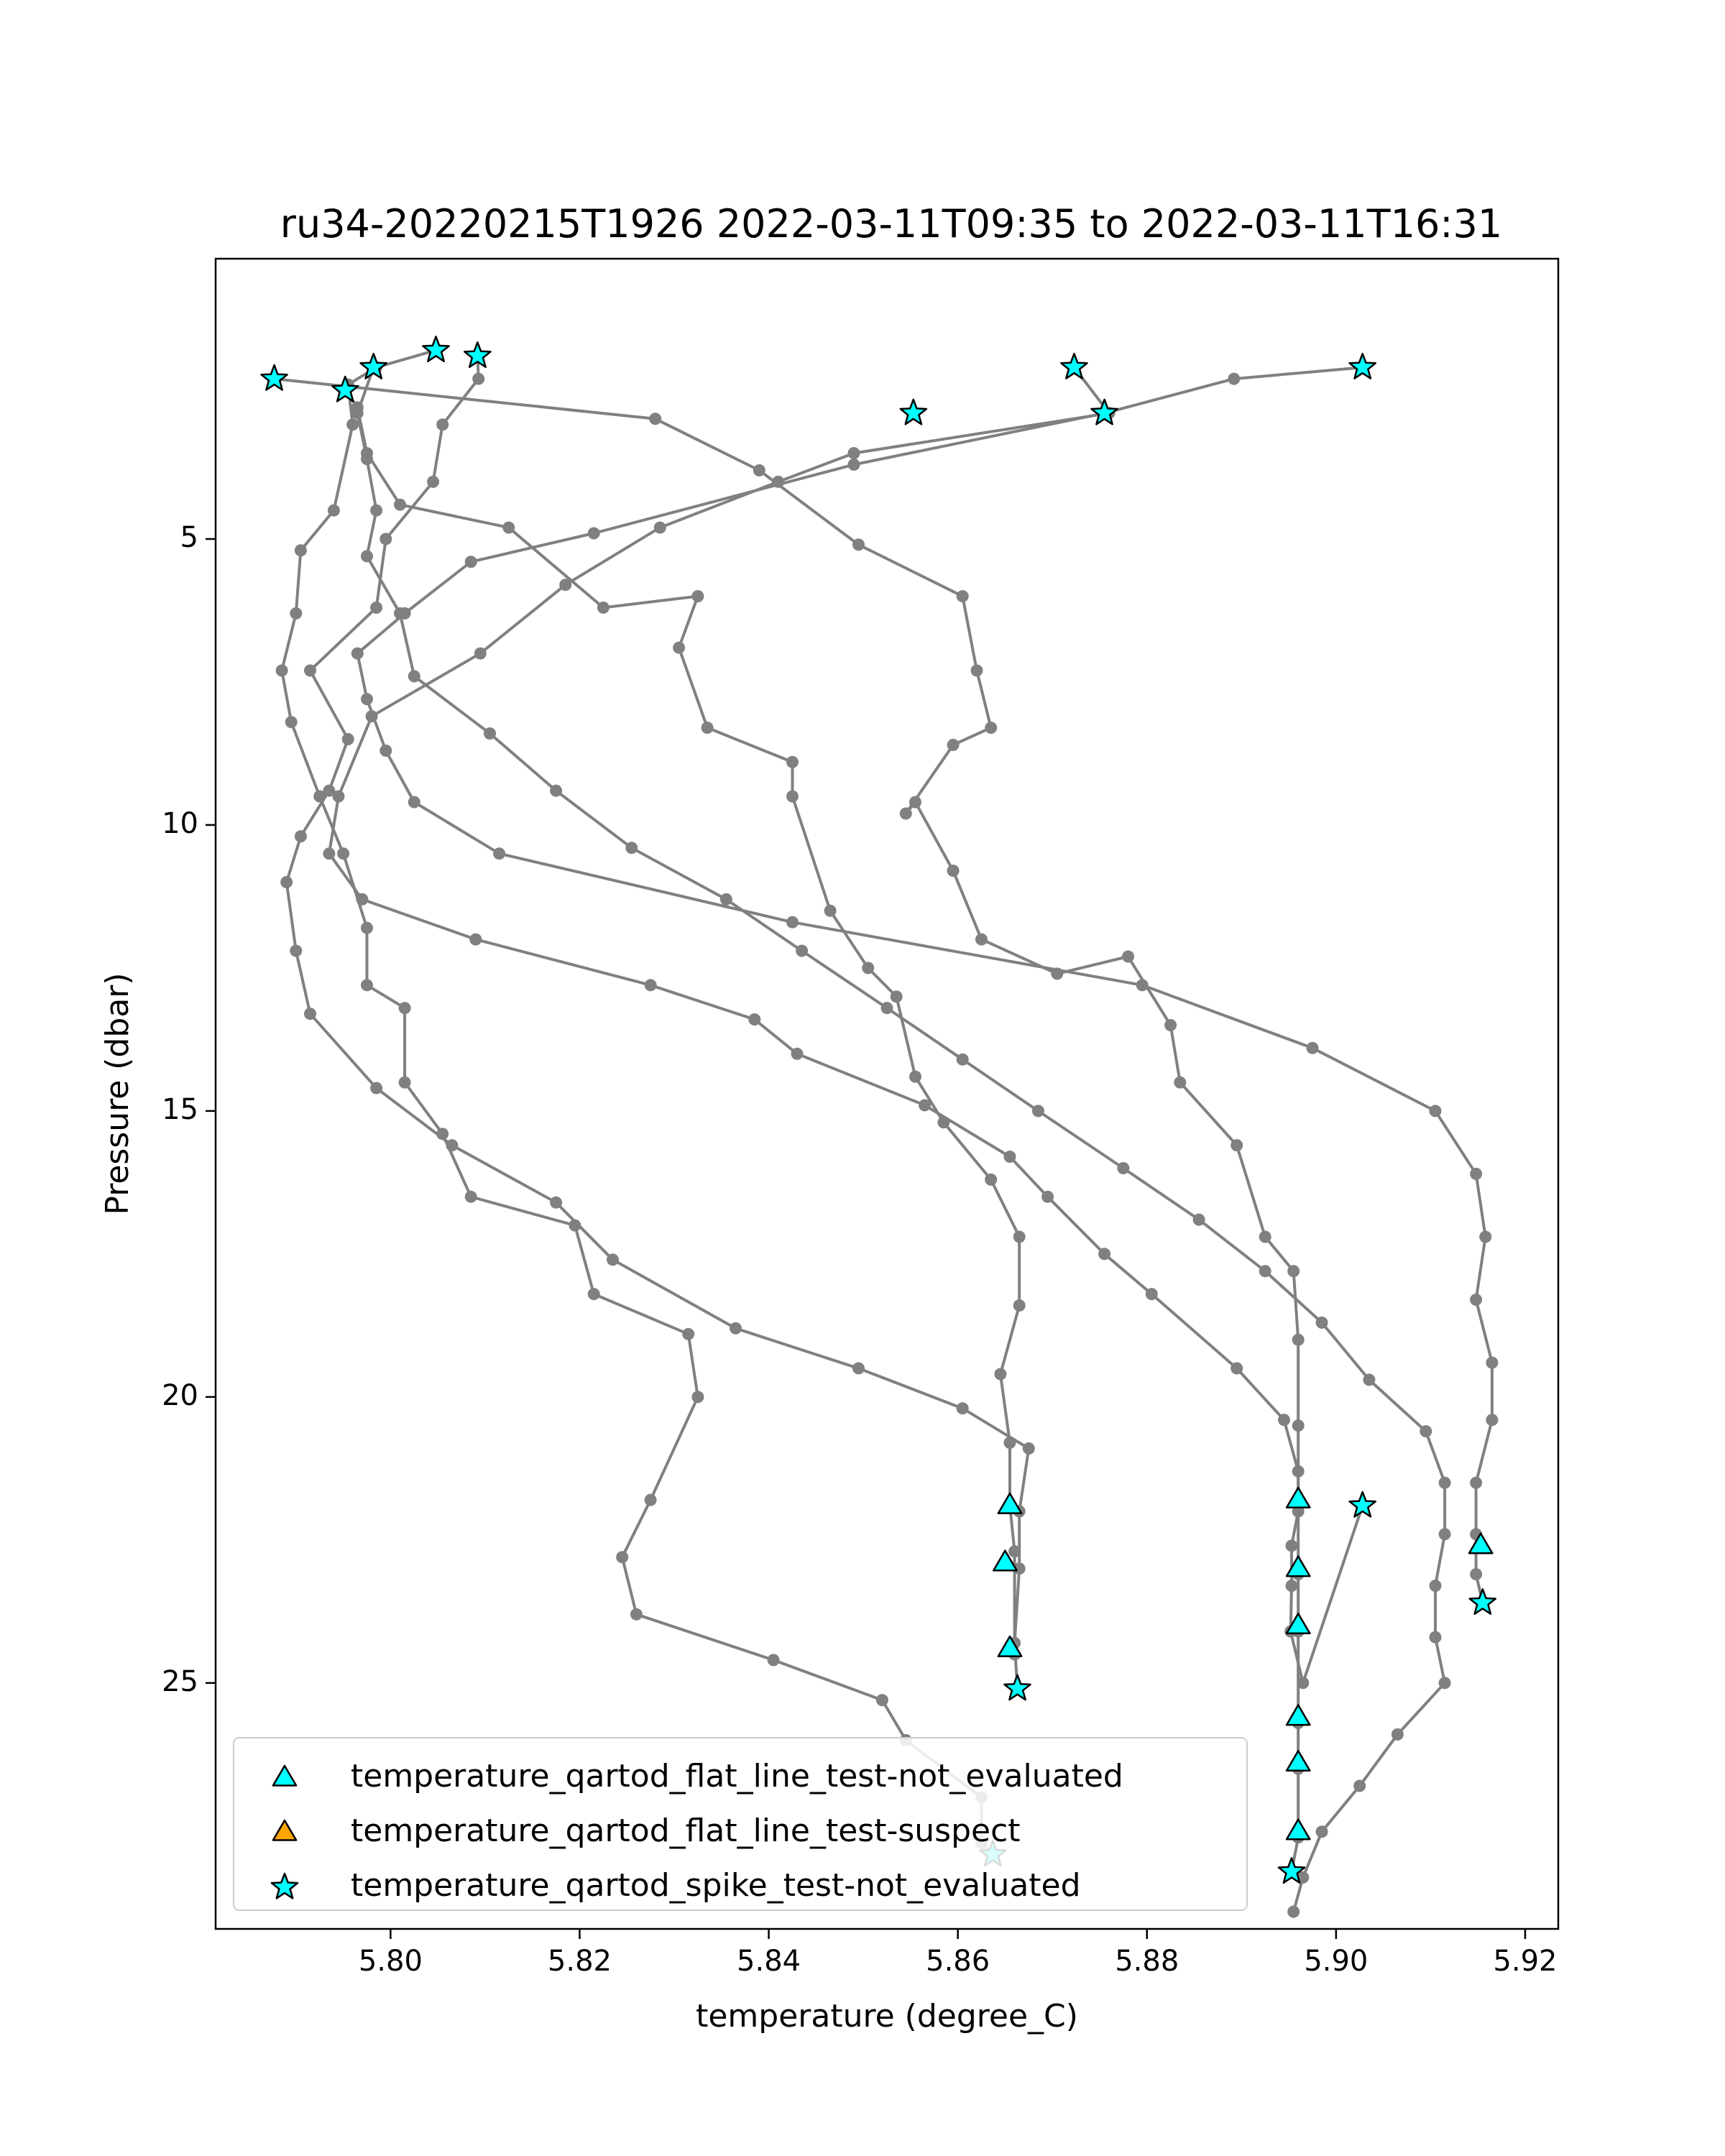 Image resolution: width=1725 pixels, height=2156 pixels. I want to click on x-axis-label: temperature (degree_C), so click(887, 2017).